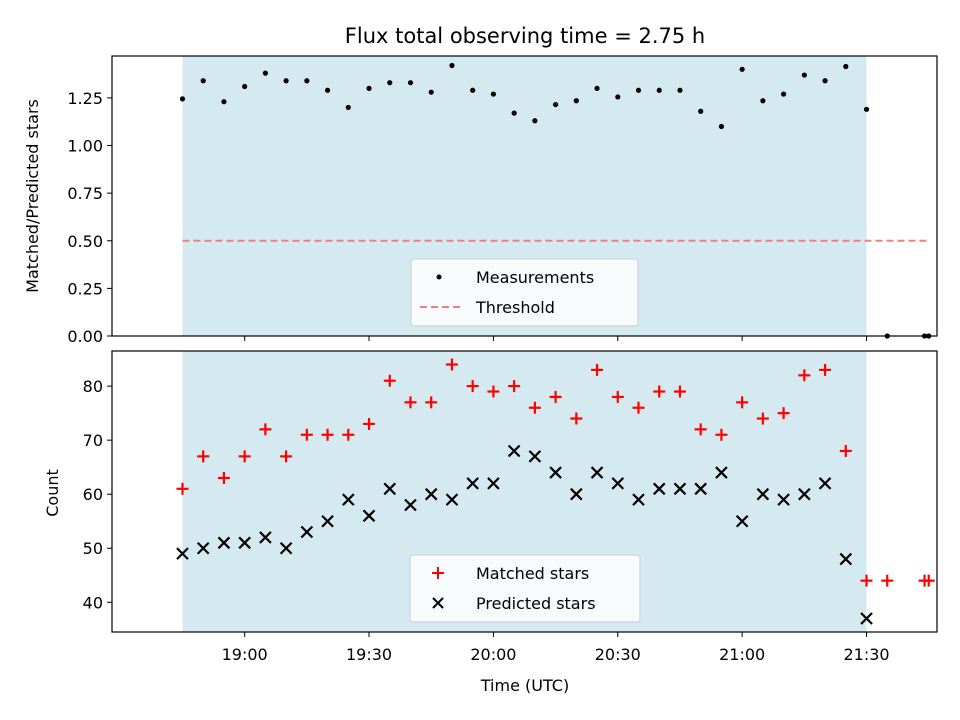  I want to click on y-tick-label: 70, so click(93, 440).